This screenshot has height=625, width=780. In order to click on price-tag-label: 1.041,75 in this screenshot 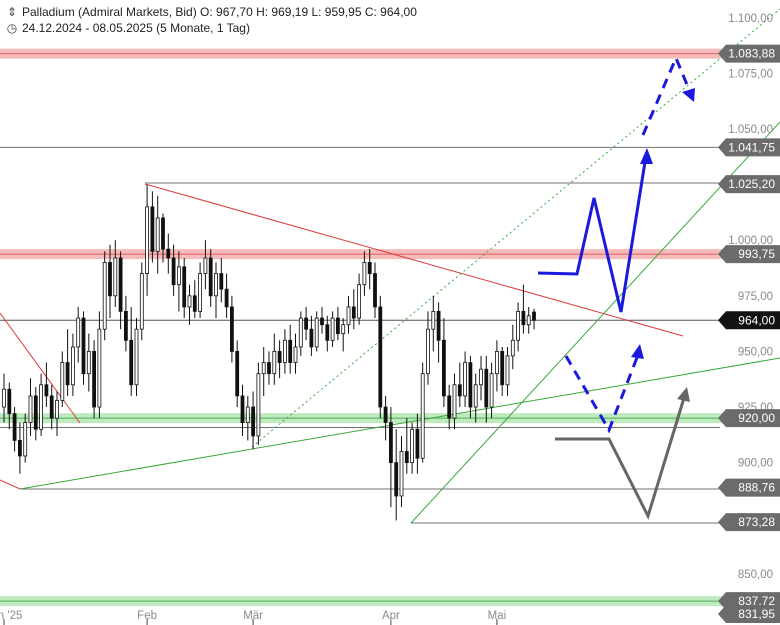, I will do `click(751, 147)`.